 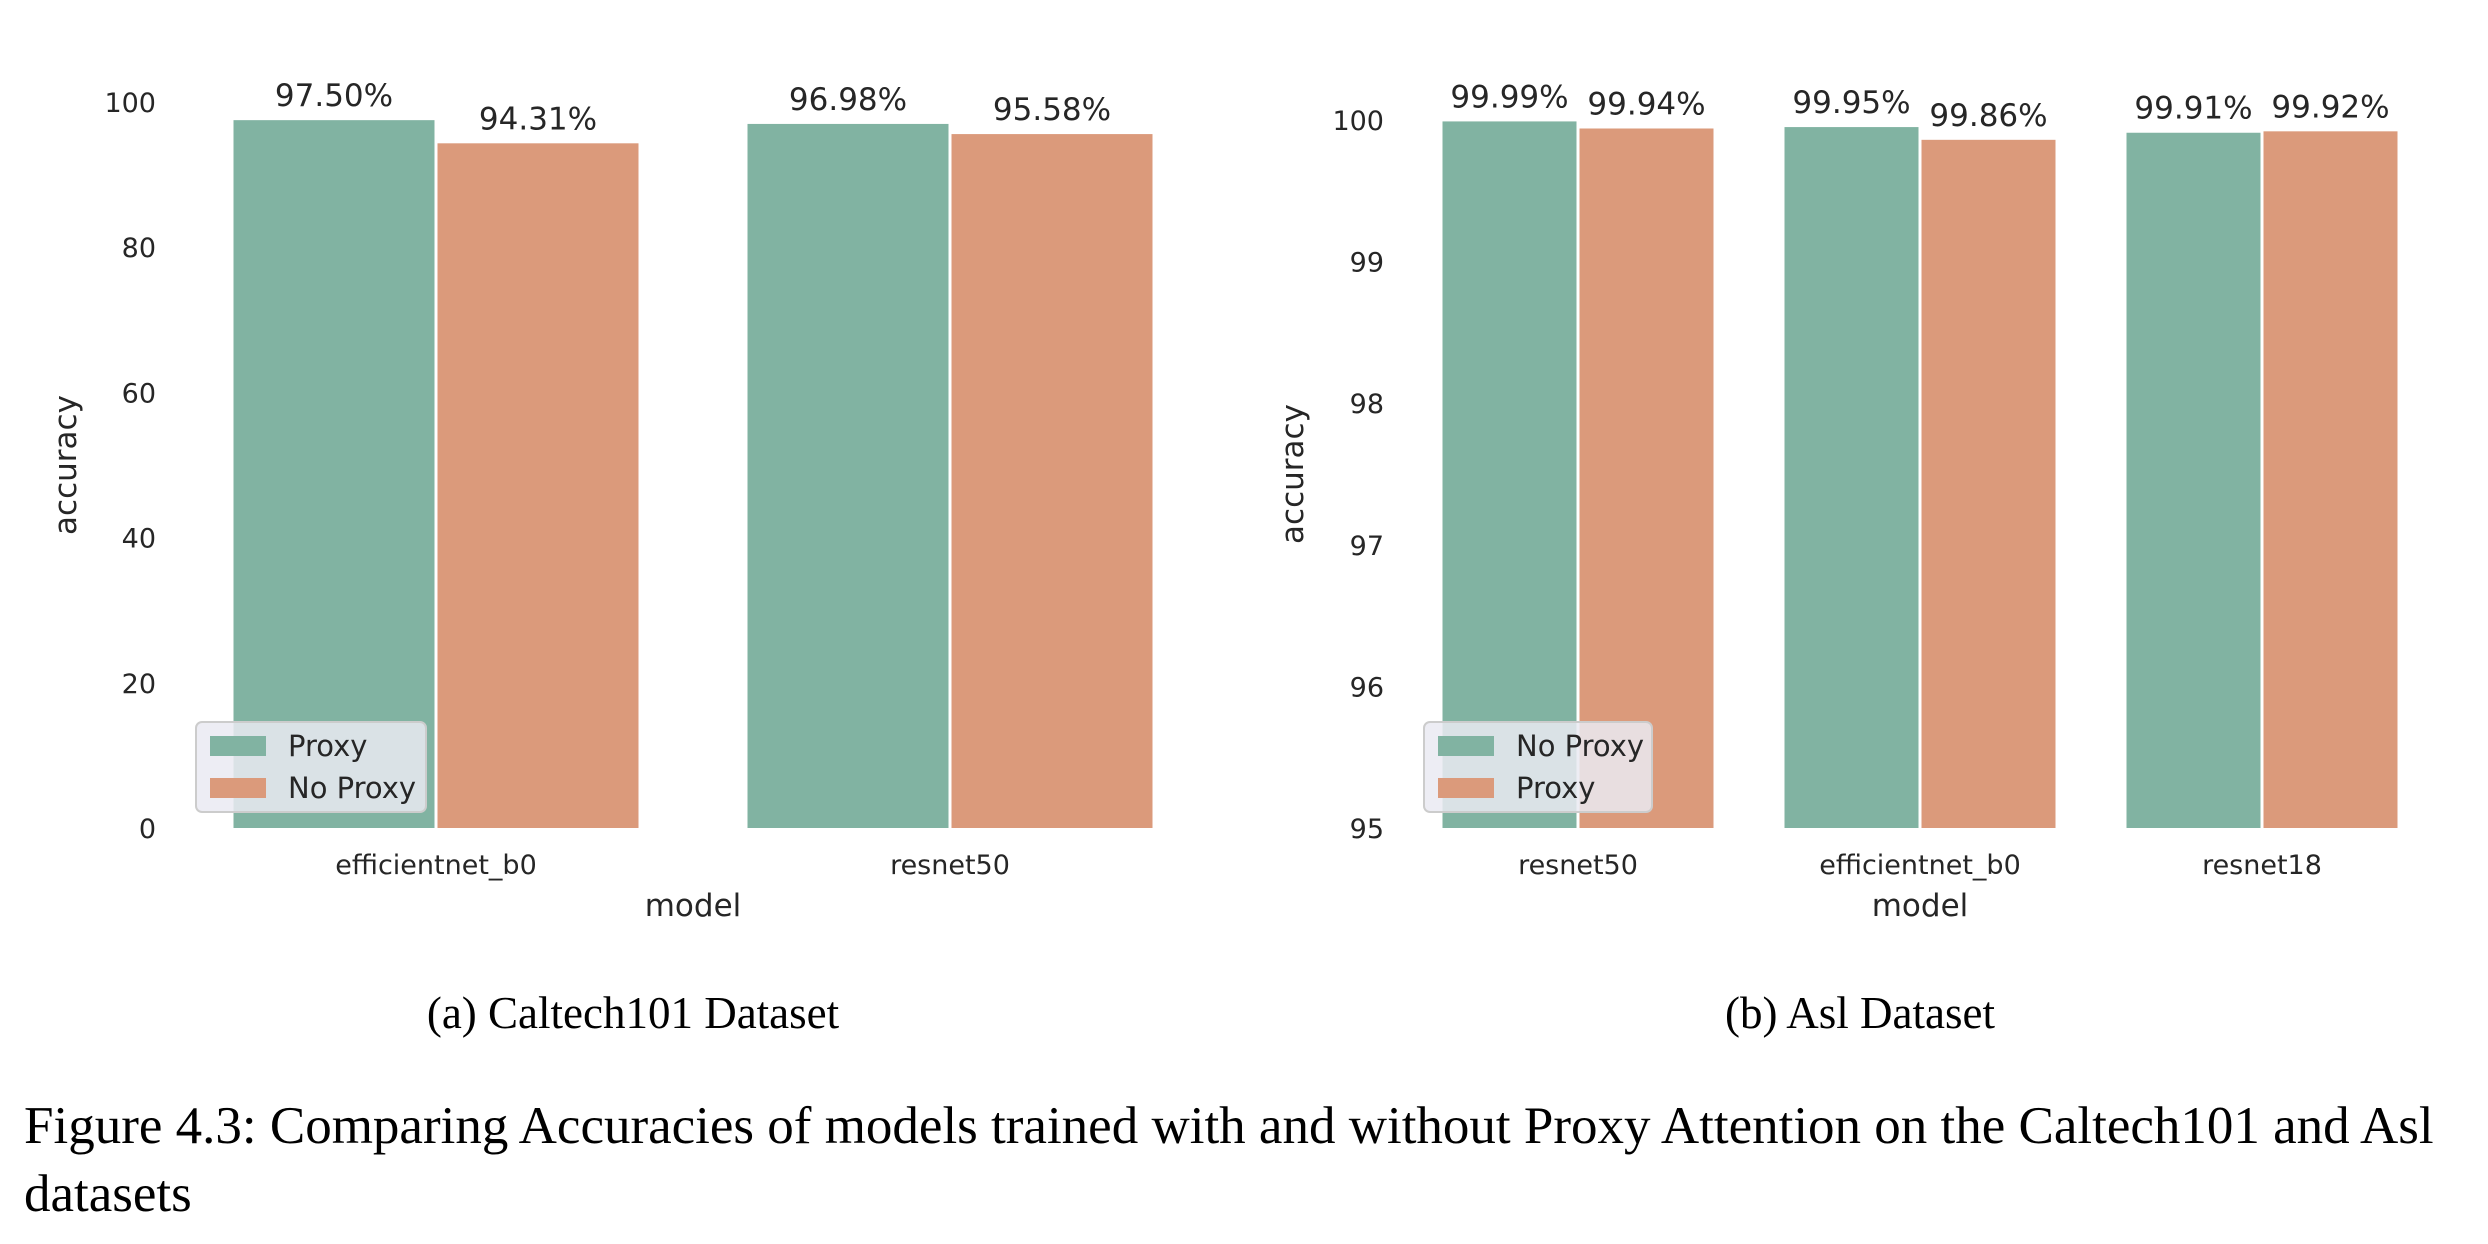 I want to click on data-label: 99.86%, so click(x=1988, y=116).